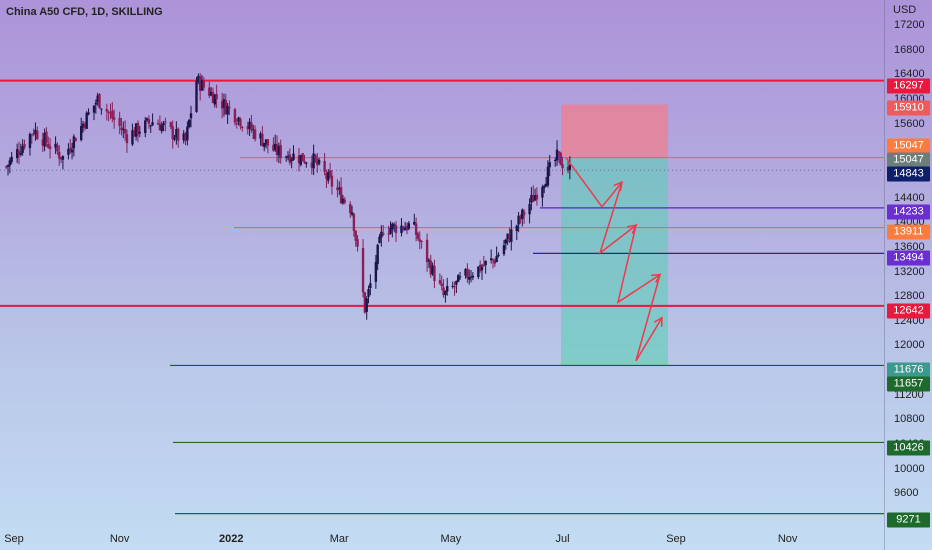 The image size is (932, 550). What do you see at coordinates (909, 74) in the screenshot?
I see `price-tick: 16400` at bounding box center [909, 74].